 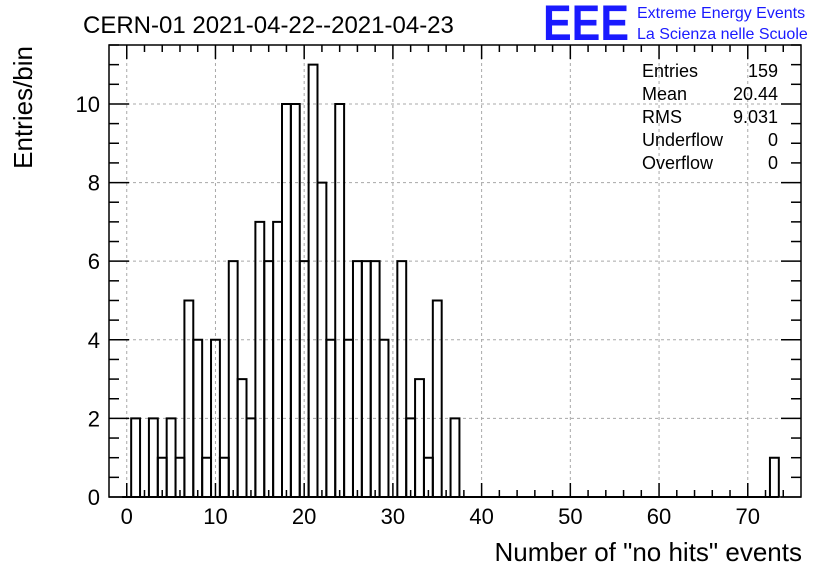 I want to click on logo-line-2: La Scienza nelle Scuole, so click(x=722, y=34).